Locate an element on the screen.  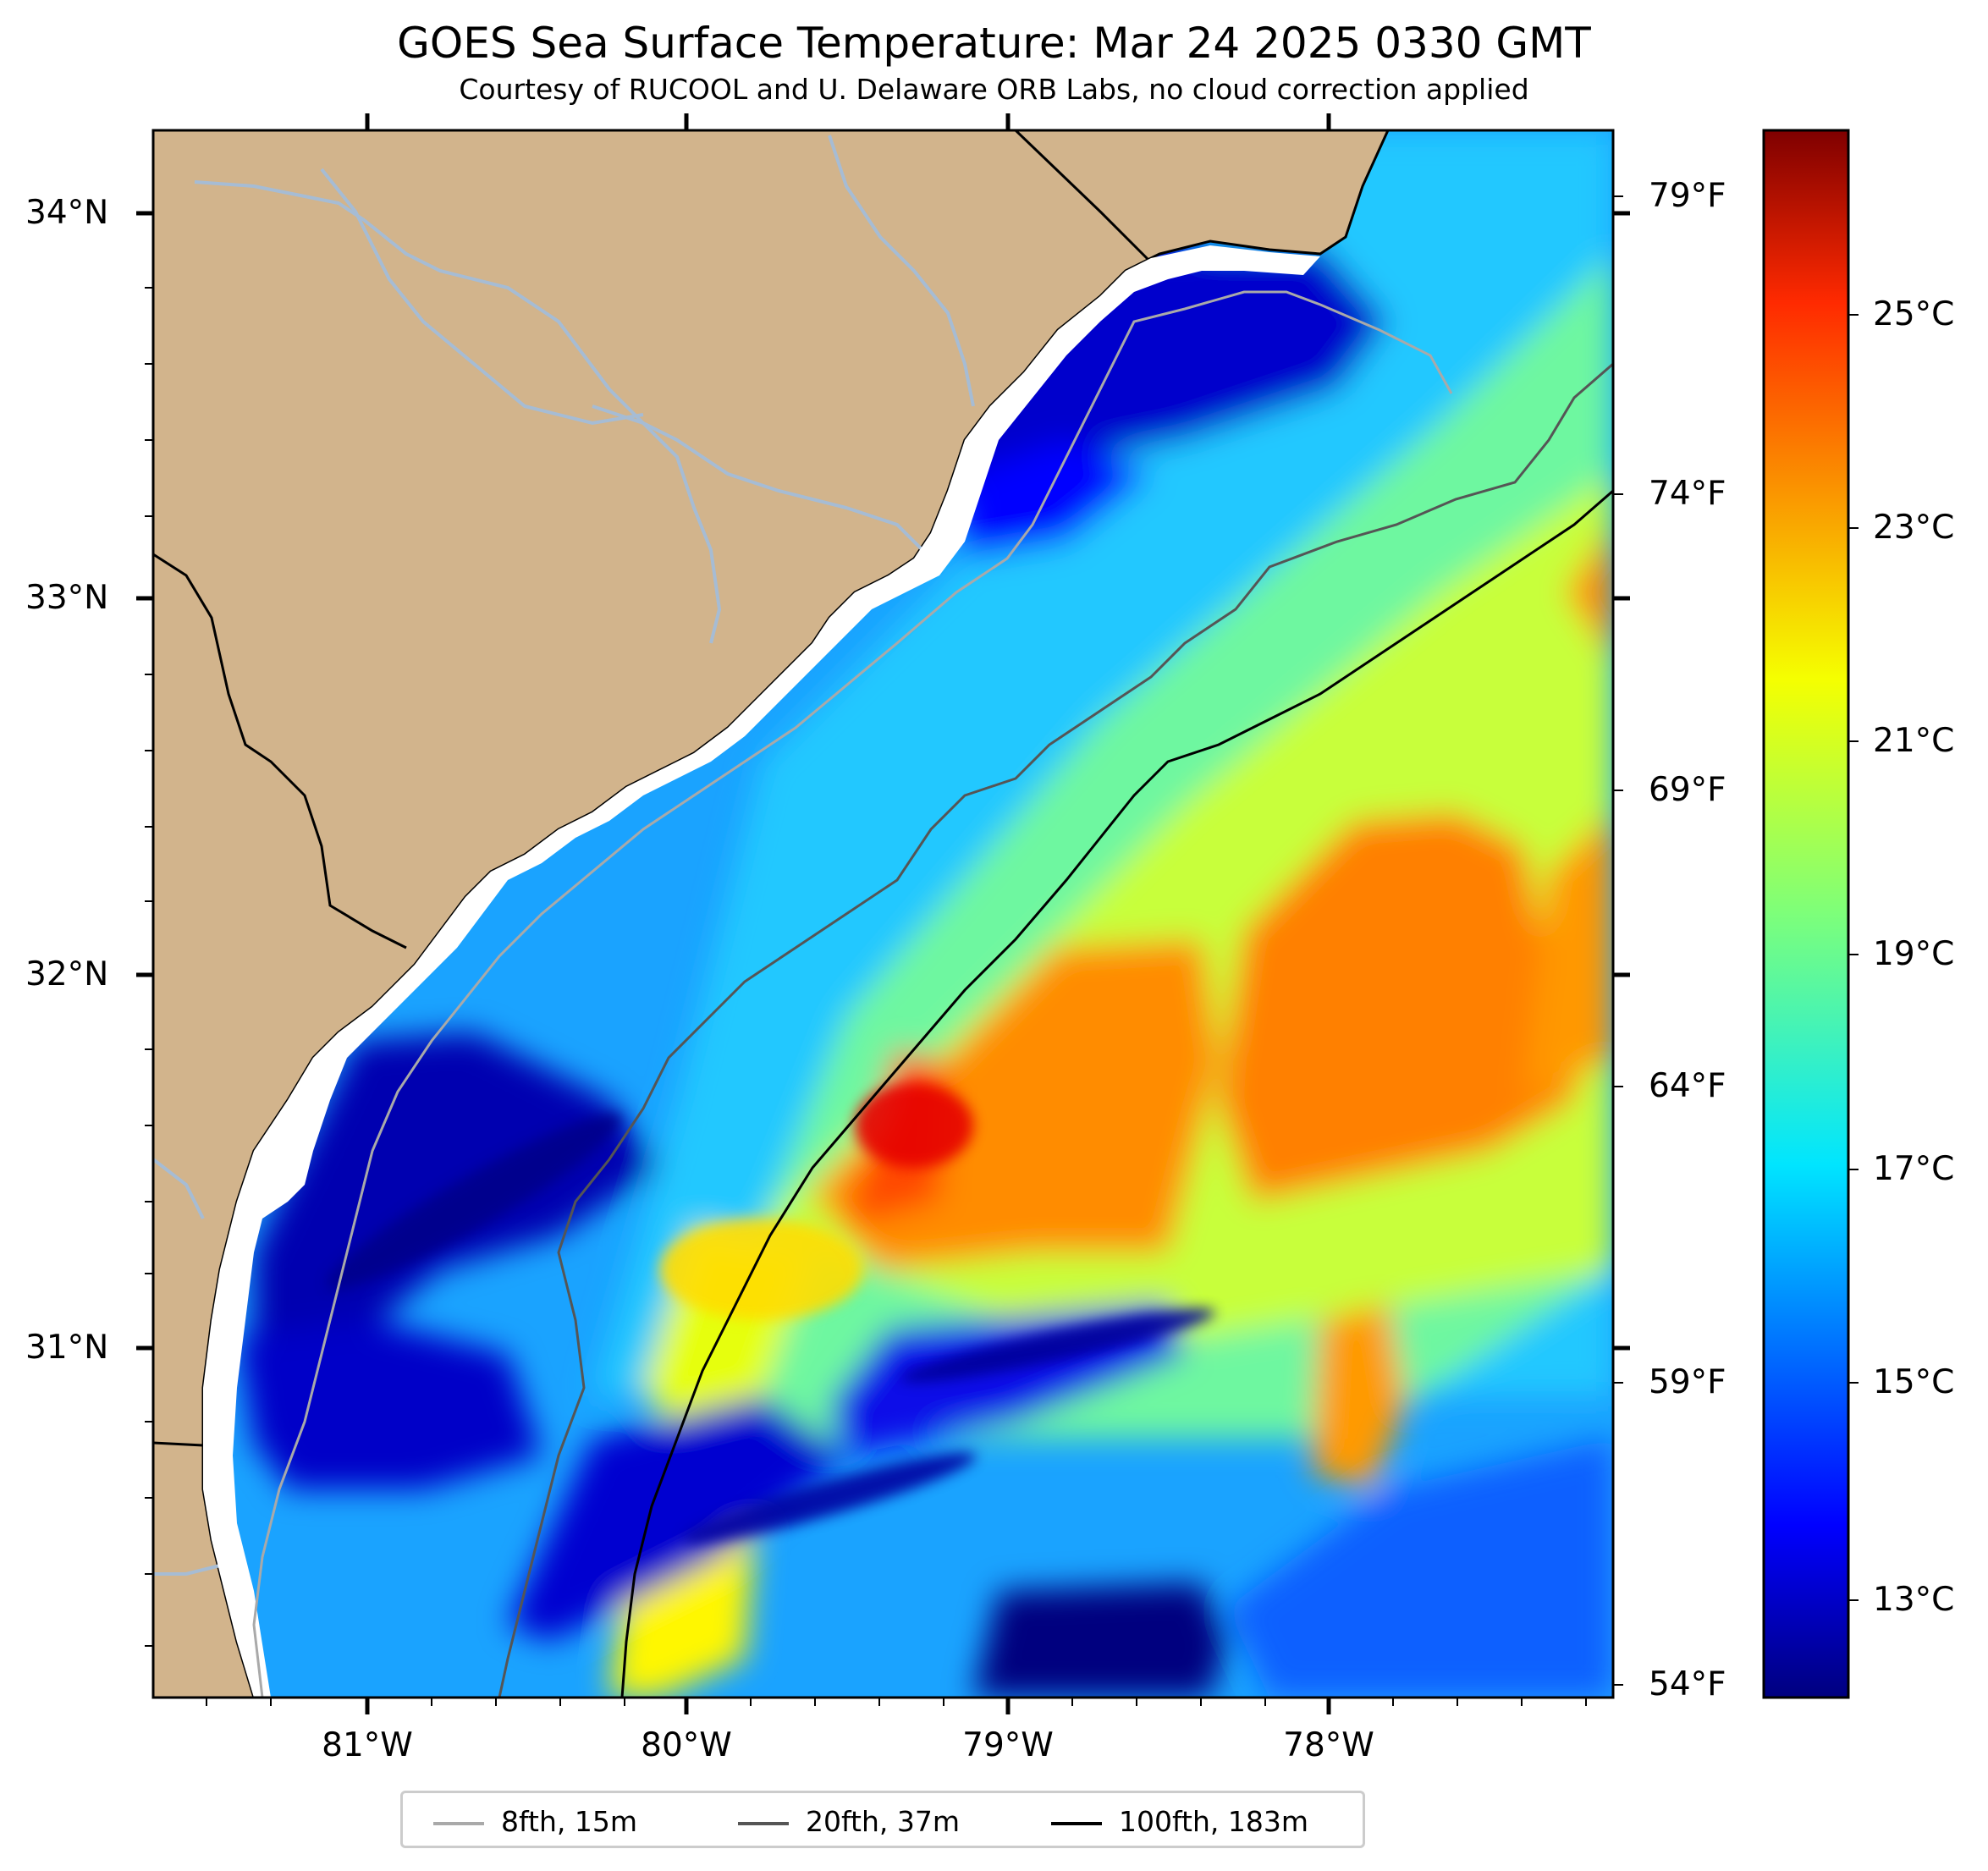
lon-label-80w: 80°W is located at coordinates (686, 1745).